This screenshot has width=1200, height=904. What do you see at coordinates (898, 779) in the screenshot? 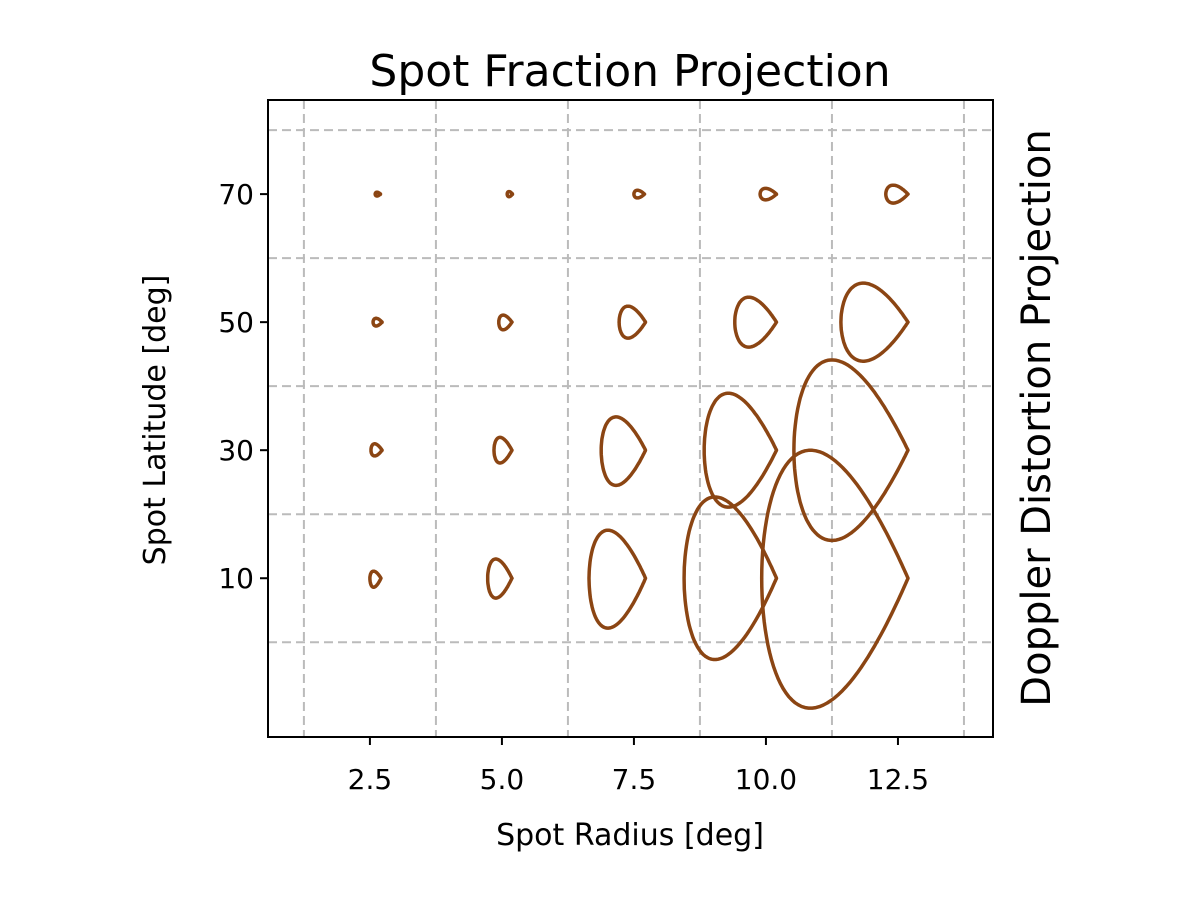
I see `x-tick-label: 12.5` at bounding box center [898, 779].